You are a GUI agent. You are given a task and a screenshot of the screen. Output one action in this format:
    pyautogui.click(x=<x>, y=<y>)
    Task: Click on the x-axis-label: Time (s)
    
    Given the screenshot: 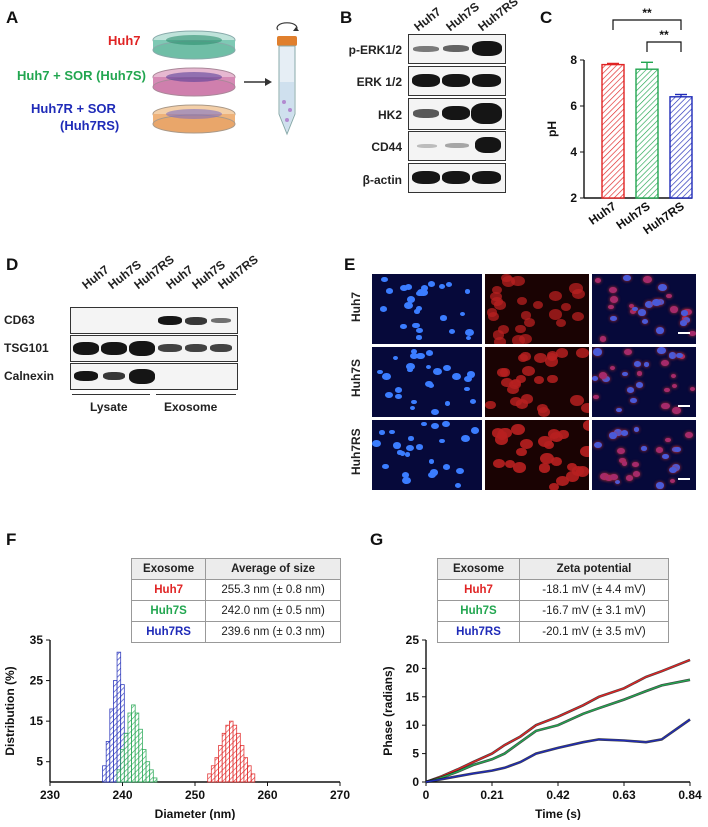 What is the action you would take?
    pyautogui.click(x=558, y=813)
    